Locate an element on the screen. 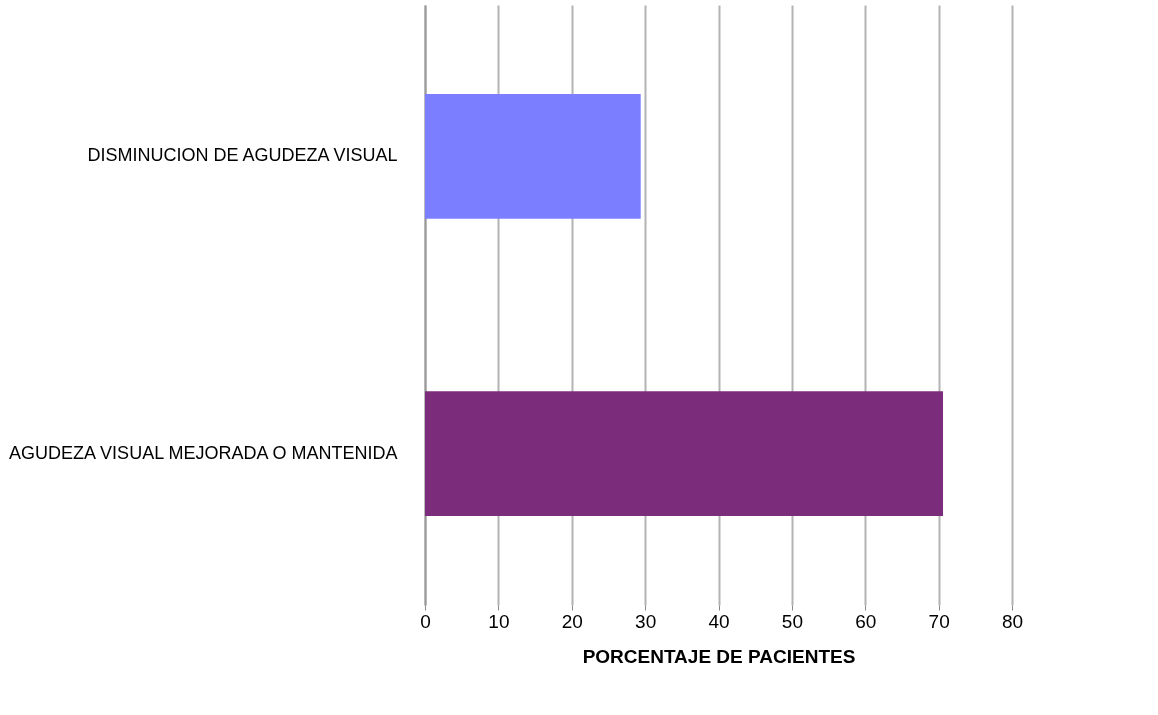 This screenshot has height=715, width=1158. x-tick-label: 50 is located at coordinates (792, 621).